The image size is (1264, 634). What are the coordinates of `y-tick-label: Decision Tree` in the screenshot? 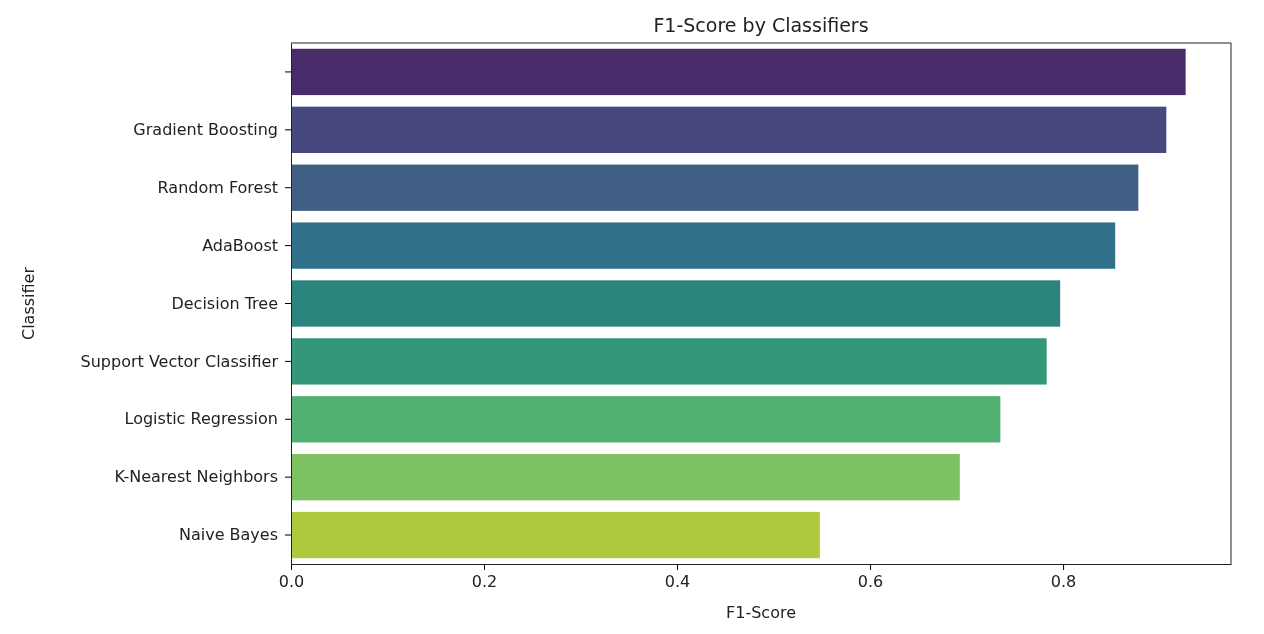 It's located at (224, 303).